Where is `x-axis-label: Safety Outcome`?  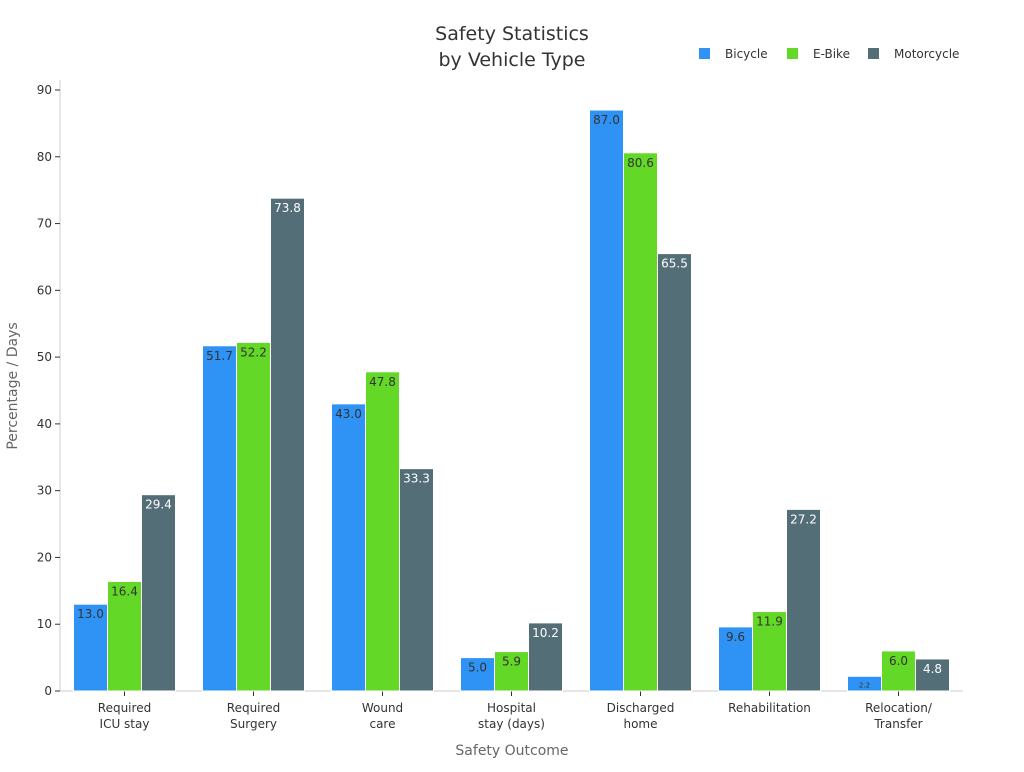
x-axis-label: Safety Outcome is located at coordinates (511, 751).